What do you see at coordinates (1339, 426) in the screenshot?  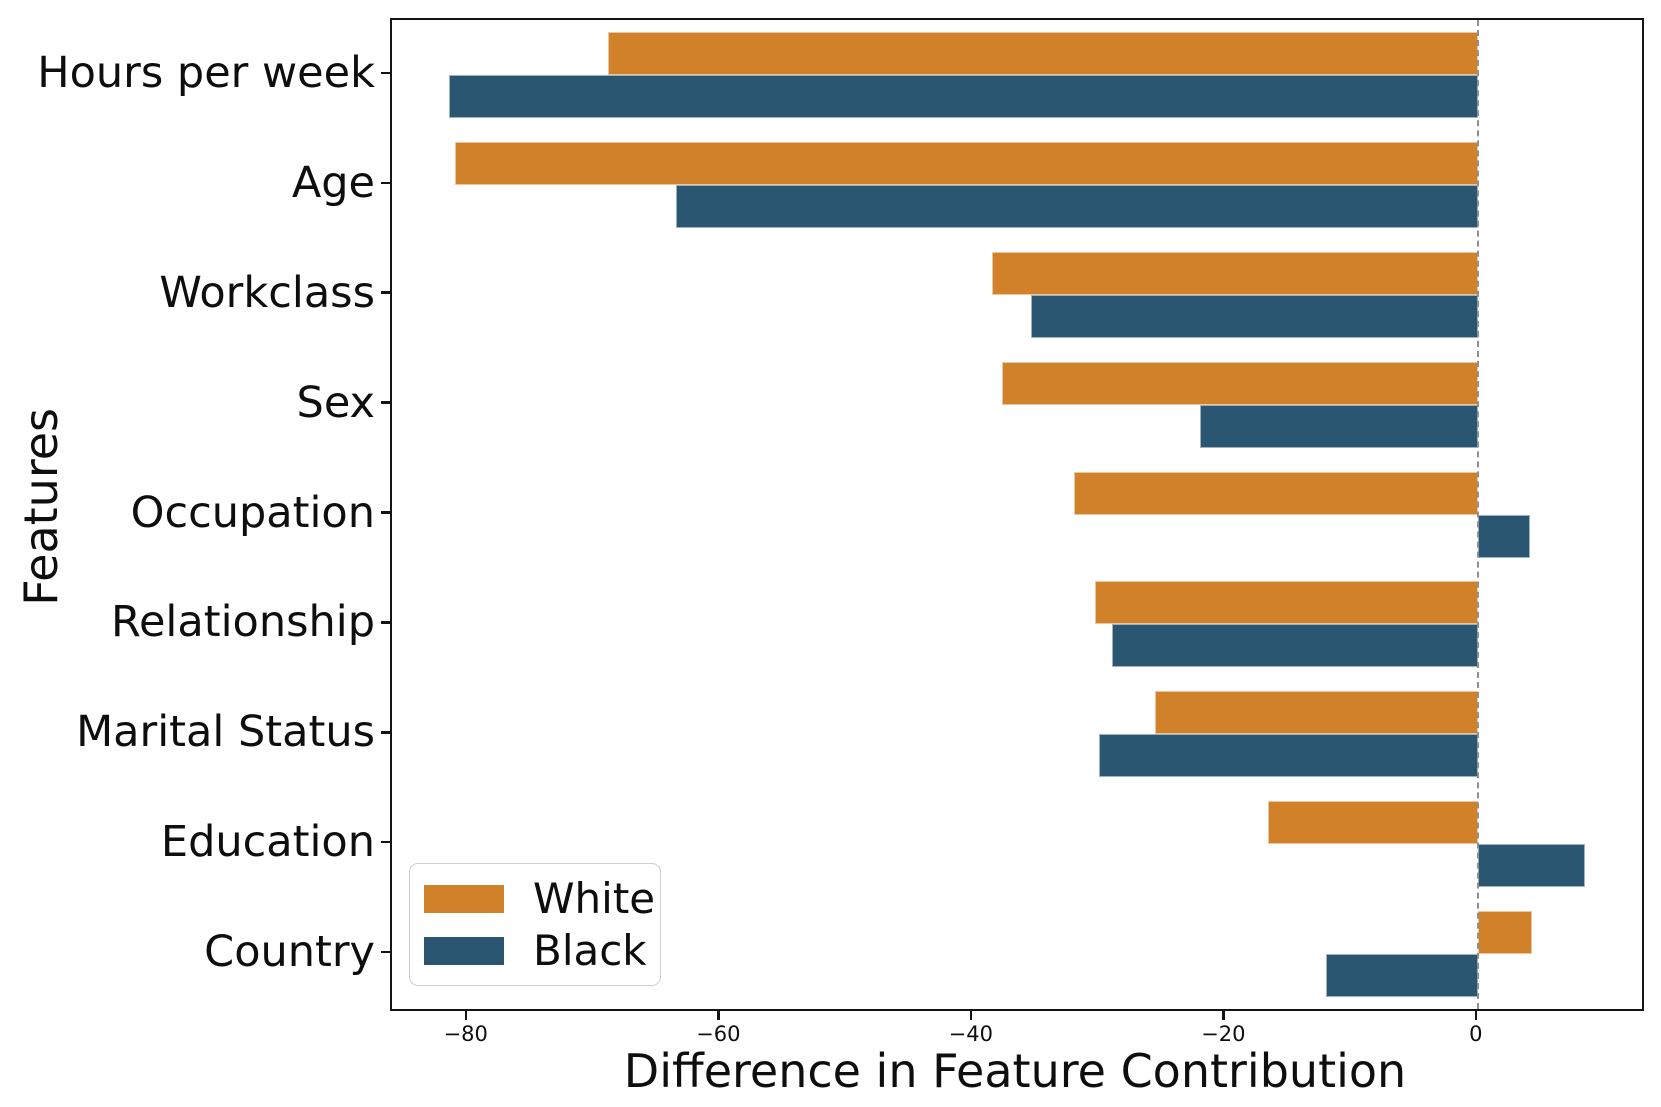 I see `bar-black-sex` at bounding box center [1339, 426].